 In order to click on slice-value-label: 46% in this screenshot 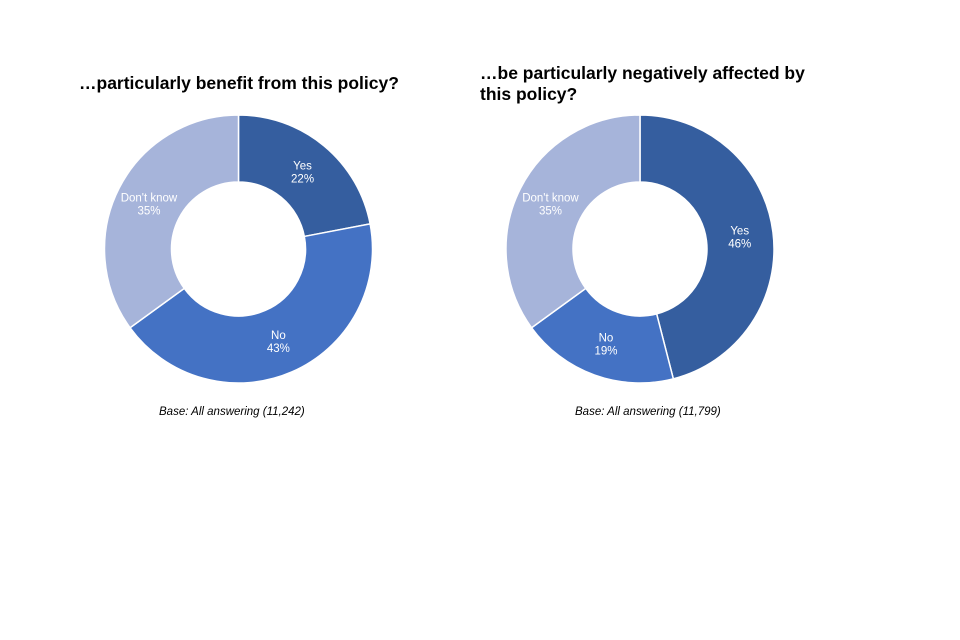, I will do `click(739, 244)`.